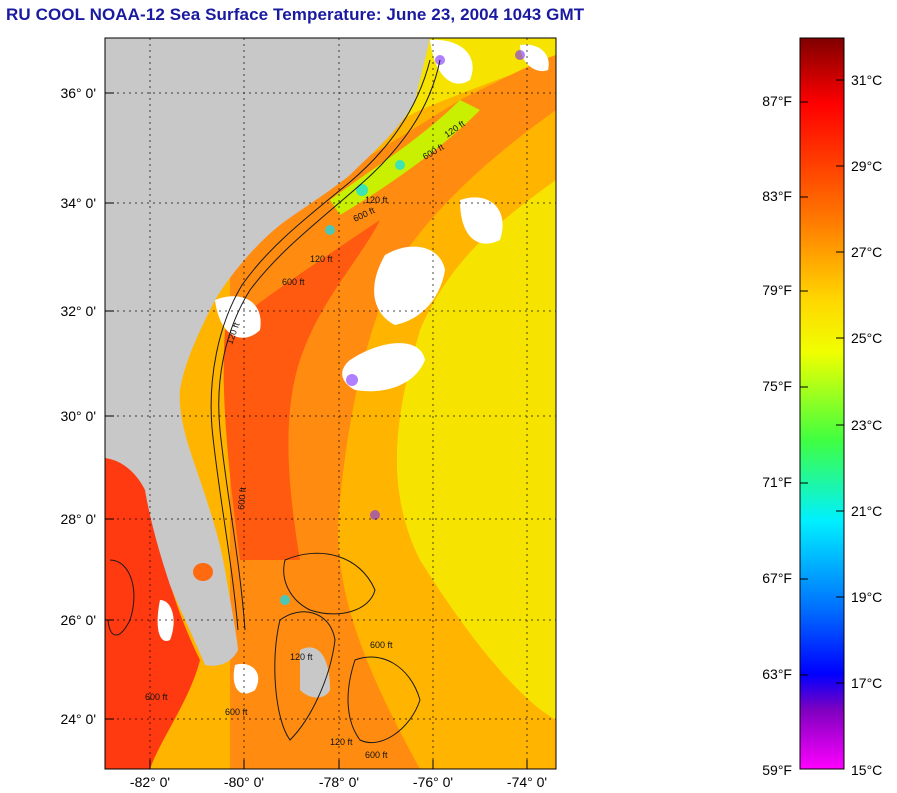  Describe the element at coordinates (527, 782) in the screenshot. I see `lon-label-74: -74° 0'` at that location.